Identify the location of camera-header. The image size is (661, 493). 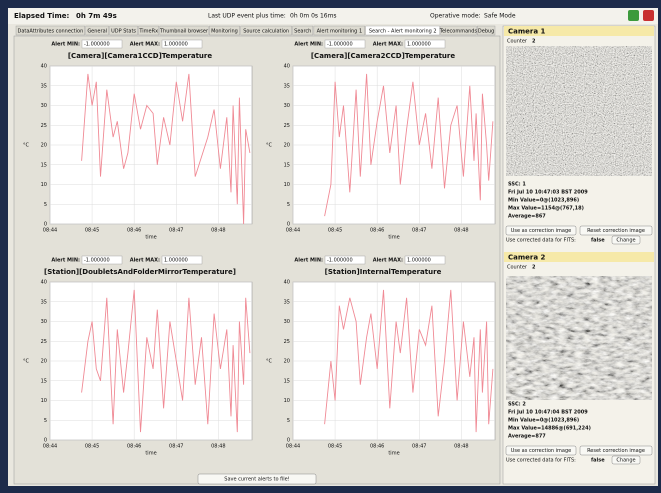
(579, 31).